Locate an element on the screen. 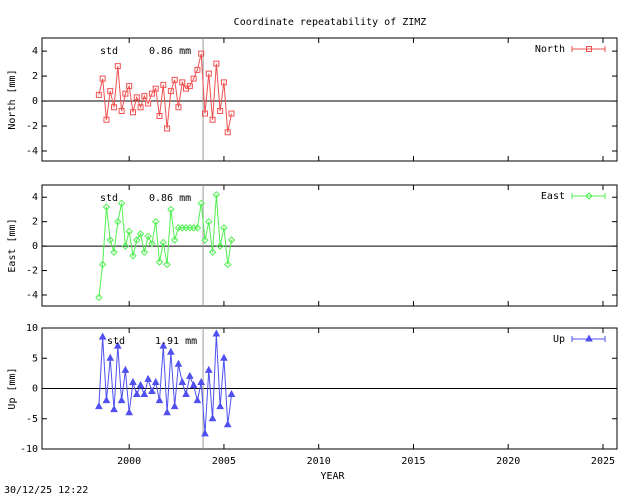  y-axis-label: East [mm] is located at coordinates (12, 245).